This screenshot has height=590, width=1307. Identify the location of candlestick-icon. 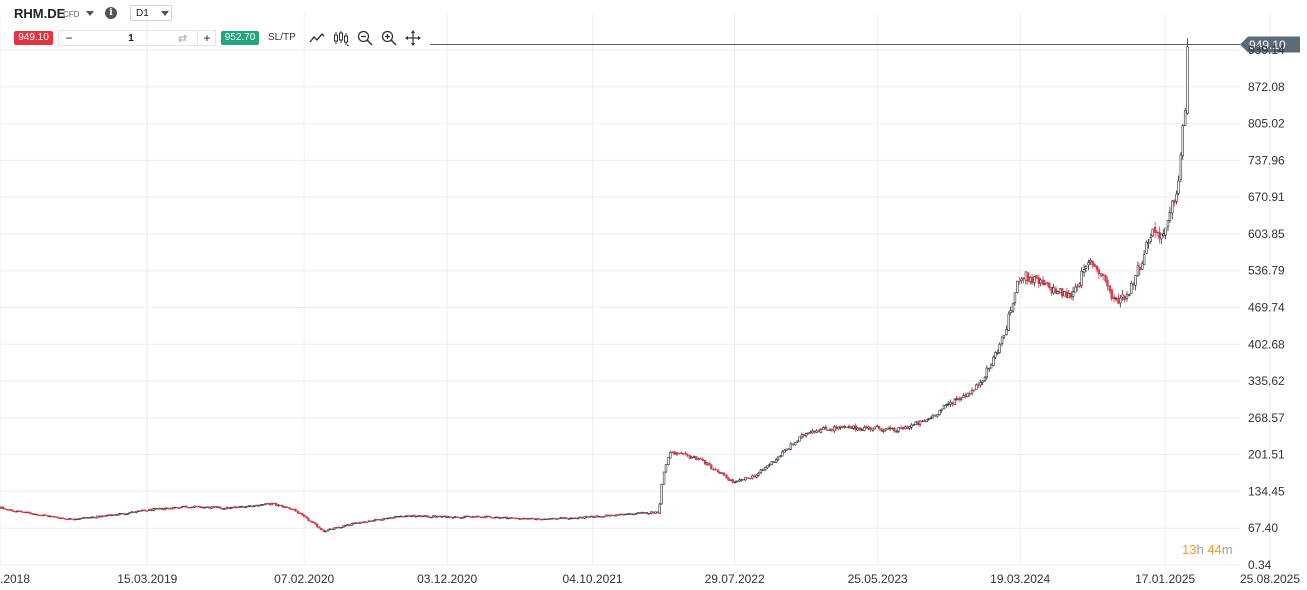
(341, 38).